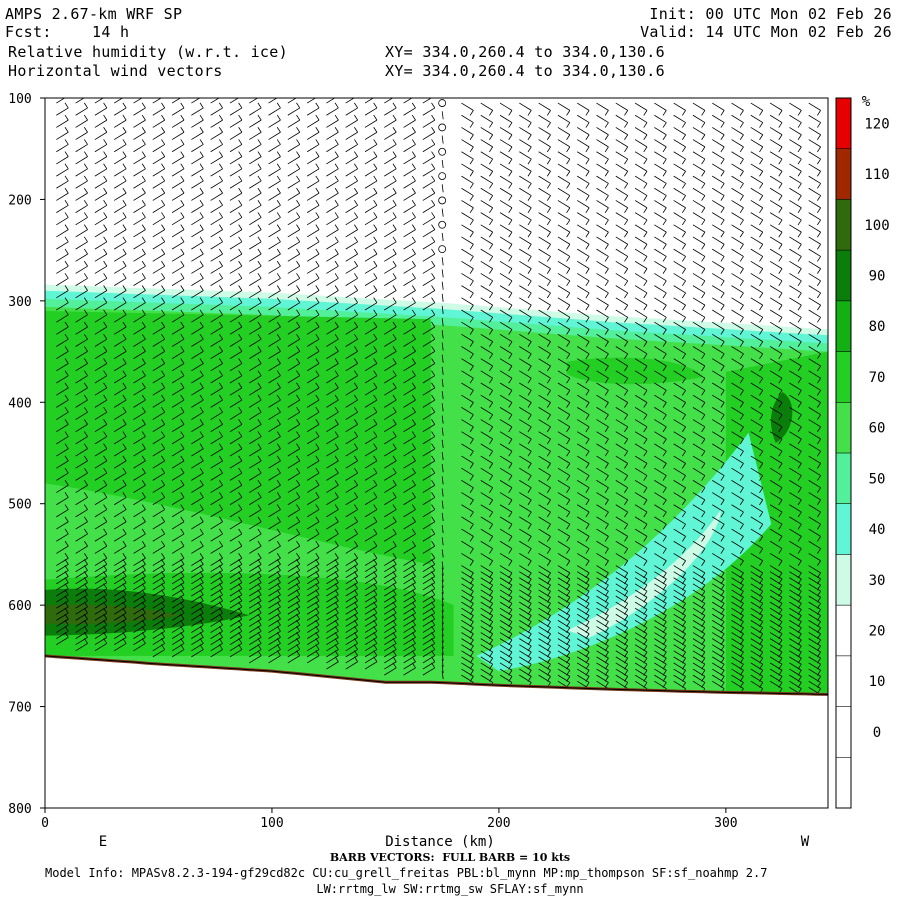 The width and height of the screenshot is (900, 900). What do you see at coordinates (843, 427) in the screenshot?
I see `colorbar-swatch` at bounding box center [843, 427].